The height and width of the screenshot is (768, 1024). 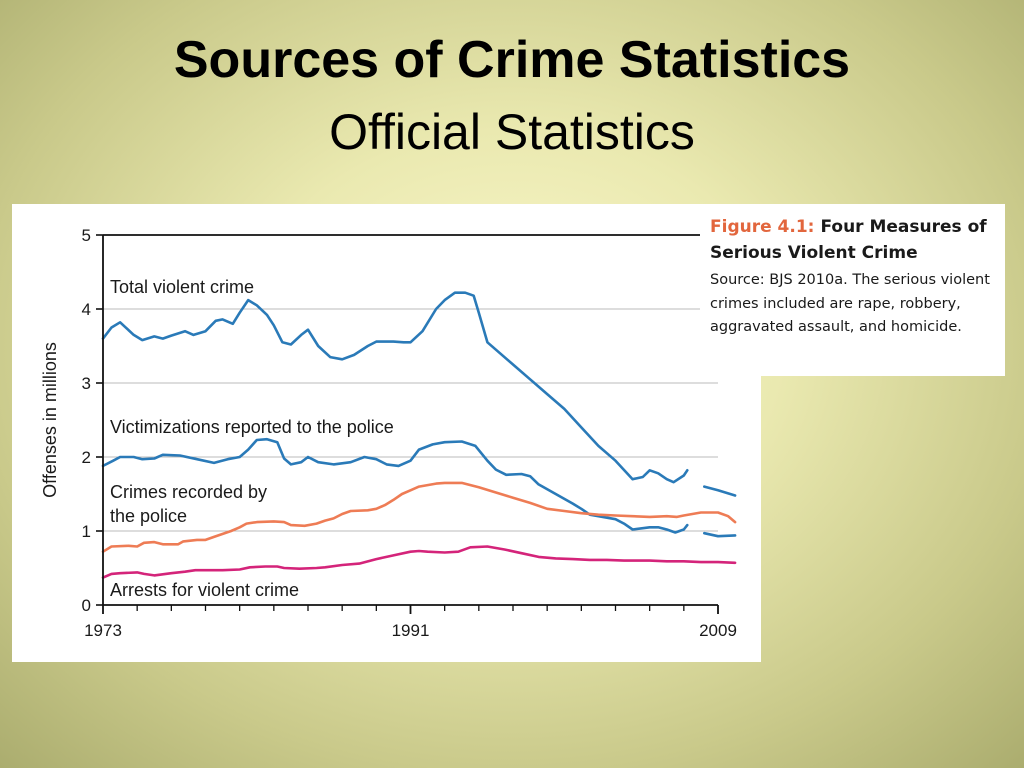 What do you see at coordinates (188, 492) in the screenshot?
I see `series-label-recorded-1: Crimes recorded by` at bounding box center [188, 492].